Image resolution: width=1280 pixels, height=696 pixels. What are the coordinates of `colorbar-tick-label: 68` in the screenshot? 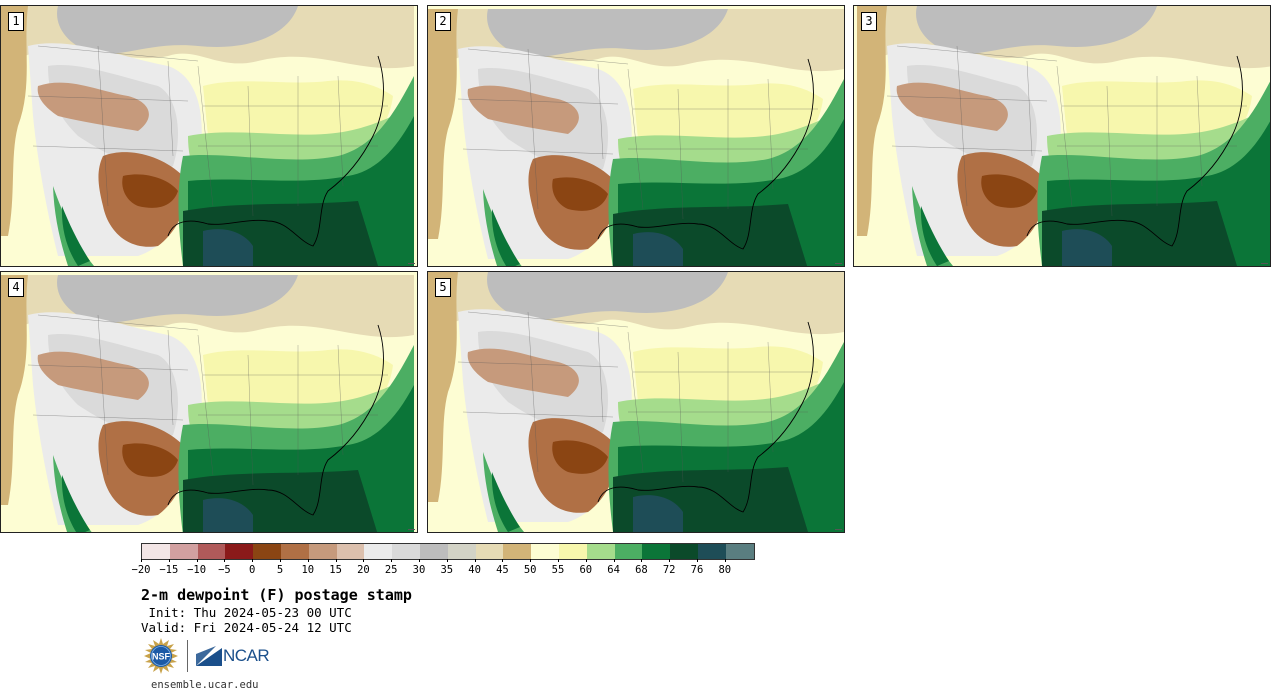 It's located at (641, 570).